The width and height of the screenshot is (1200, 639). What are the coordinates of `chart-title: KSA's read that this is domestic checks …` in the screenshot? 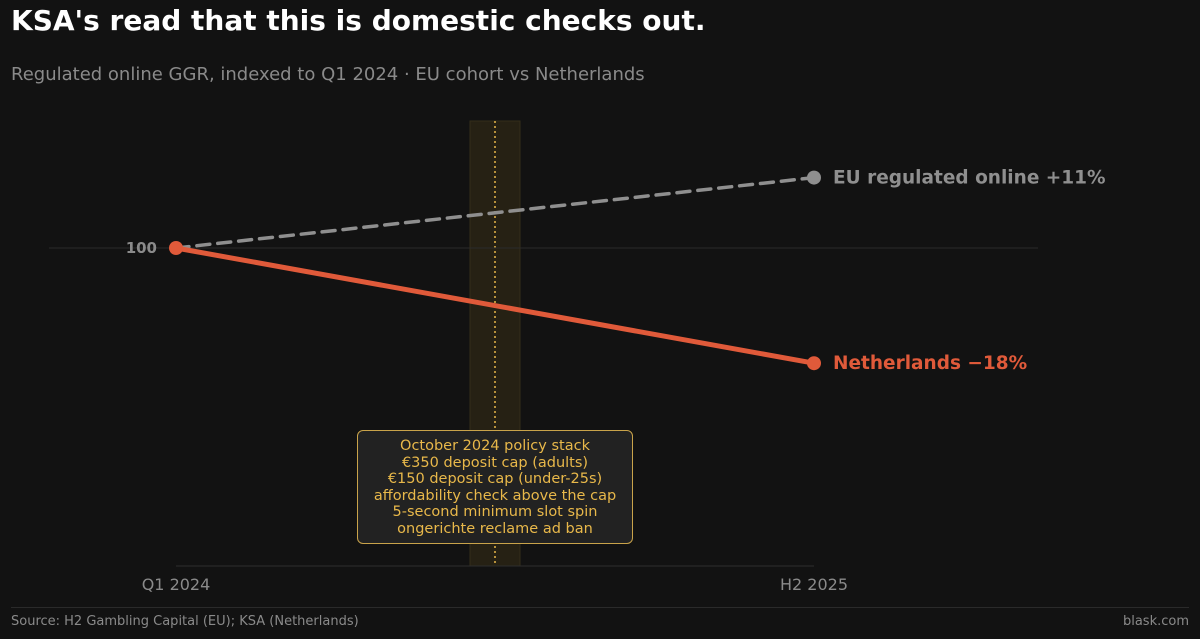 It's located at (358, 20).